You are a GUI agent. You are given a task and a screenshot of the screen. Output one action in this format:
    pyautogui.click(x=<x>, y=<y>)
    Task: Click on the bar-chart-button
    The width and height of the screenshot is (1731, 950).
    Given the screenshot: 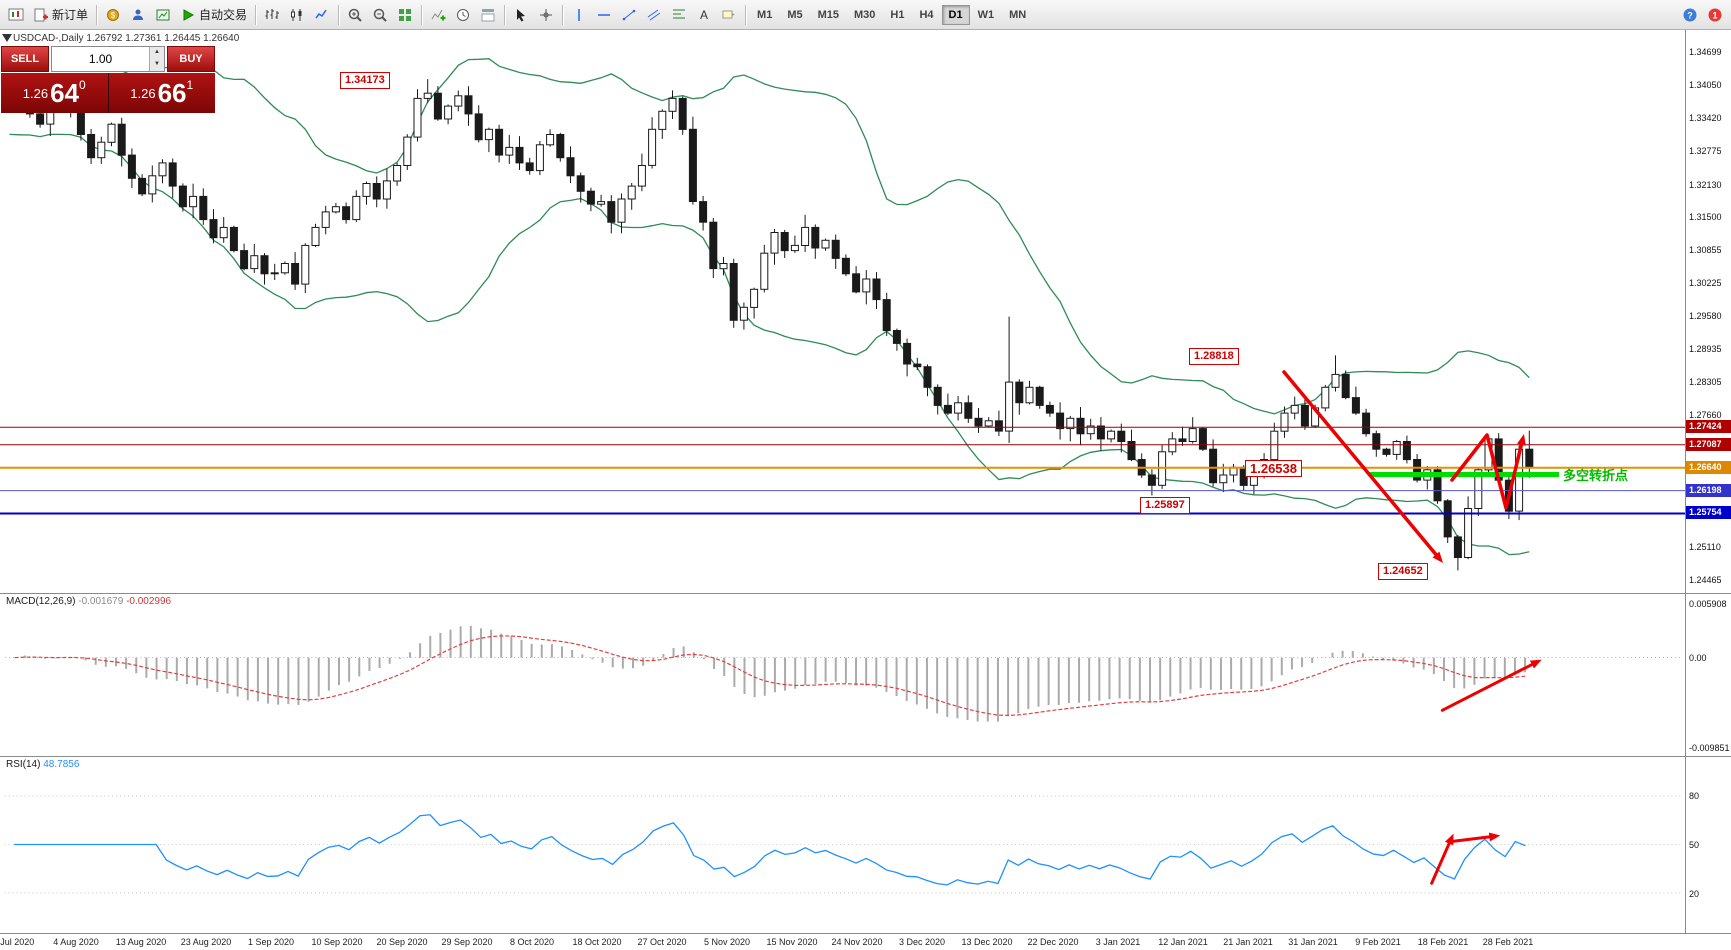 What is the action you would take?
    pyautogui.click(x=272, y=15)
    